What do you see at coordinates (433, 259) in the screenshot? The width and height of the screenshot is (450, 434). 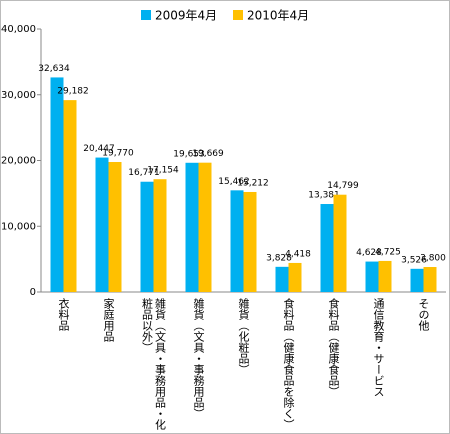 I see `value-label: 3,800` at bounding box center [433, 259].